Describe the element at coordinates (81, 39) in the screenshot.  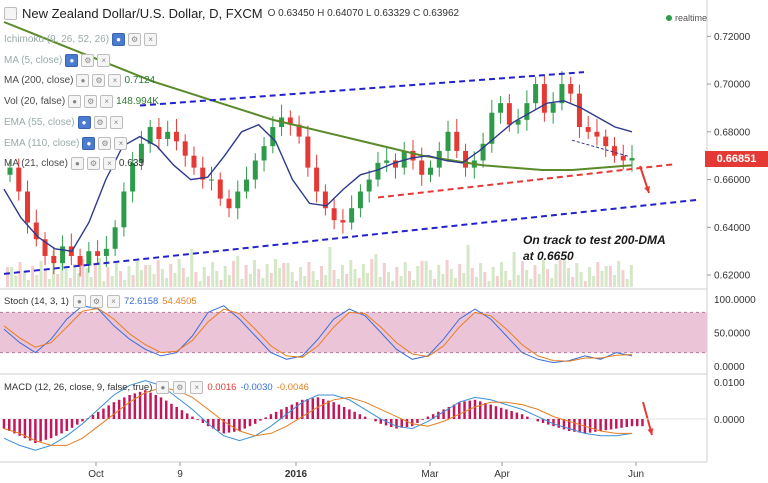
I see `indicator-ichimoku: Ichimoku (9, 26, 52, 26) ● ⚙ ×` at that location.